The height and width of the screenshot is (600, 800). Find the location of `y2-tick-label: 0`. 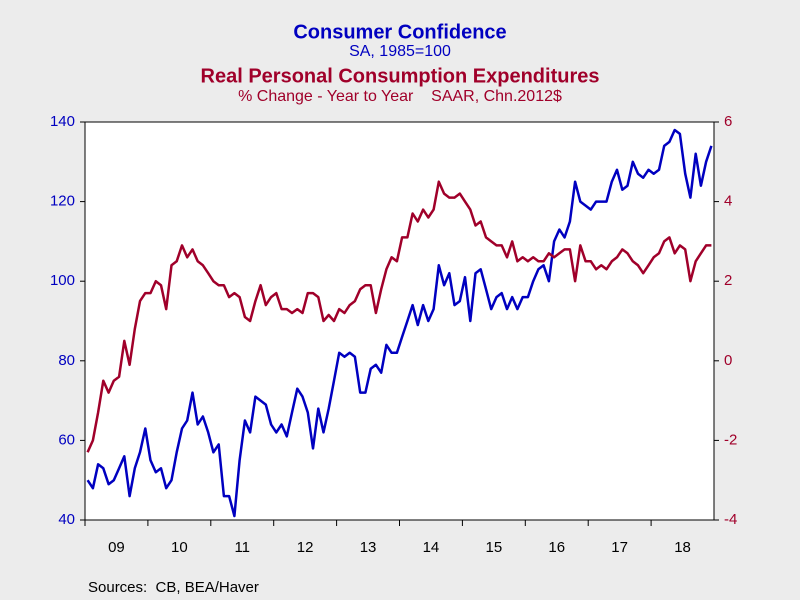

y2-tick-label: 0 is located at coordinates (728, 360).